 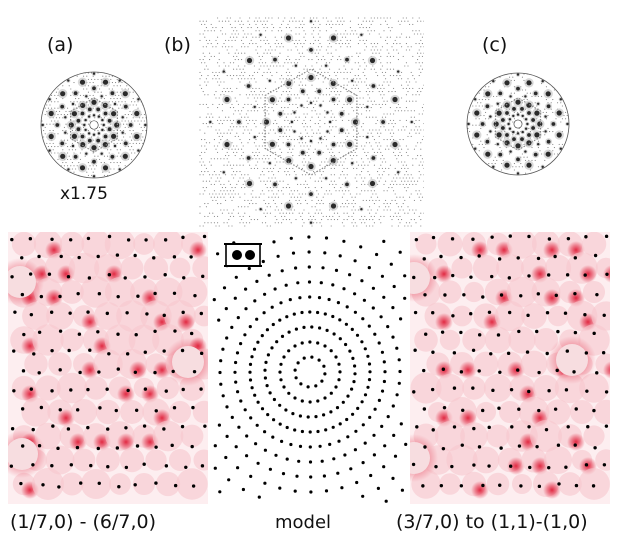 I want to click on scale-note: x1.75, so click(x=84, y=194).